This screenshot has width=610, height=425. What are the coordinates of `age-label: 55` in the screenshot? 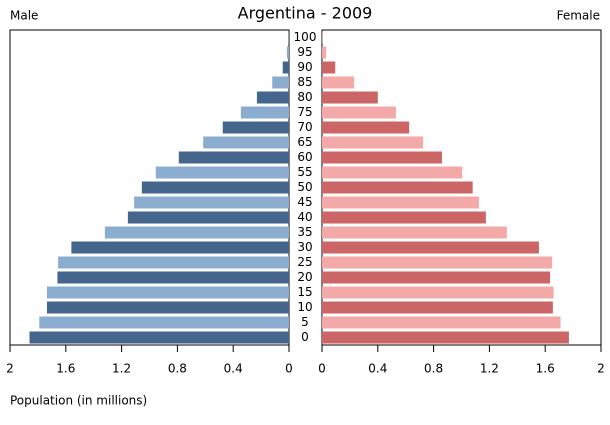 It's located at (304, 172).